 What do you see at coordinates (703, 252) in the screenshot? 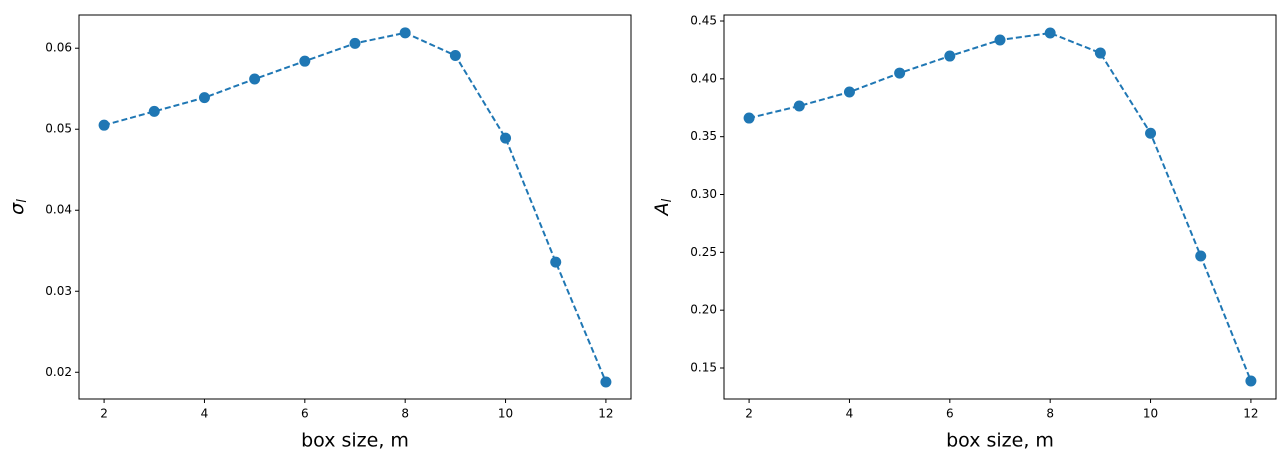
I see `y-tick-label: 0.25` at bounding box center [703, 252].